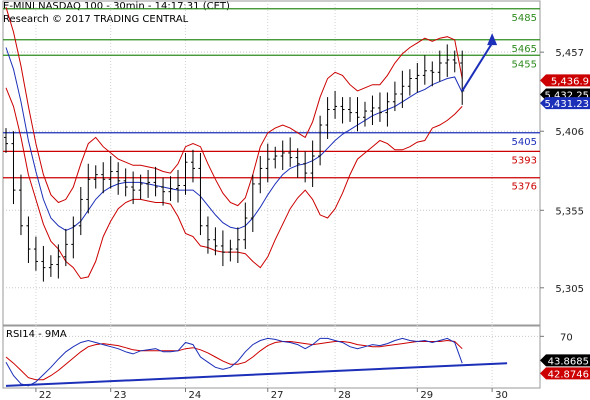 This screenshot has height=400, width=590. I want to click on rsi-y-tick-label: 70, so click(566, 337).